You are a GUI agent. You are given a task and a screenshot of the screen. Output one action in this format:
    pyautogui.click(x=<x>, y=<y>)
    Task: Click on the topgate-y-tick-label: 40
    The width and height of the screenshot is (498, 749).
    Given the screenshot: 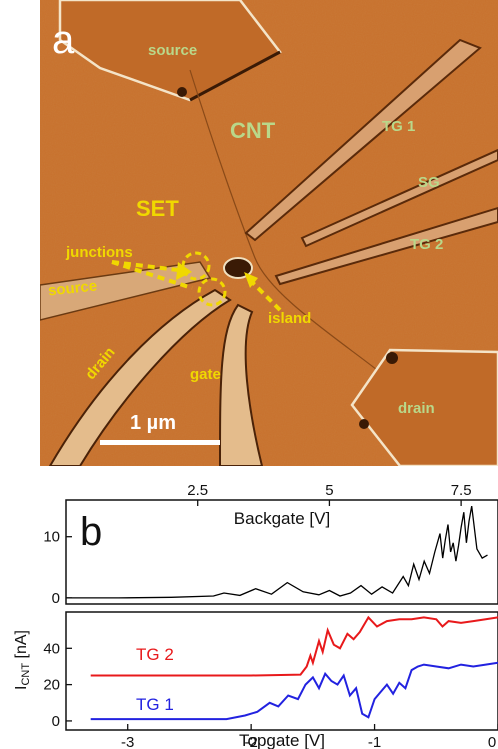 What is the action you would take?
    pyautogui.click(x=51, y=648)
    